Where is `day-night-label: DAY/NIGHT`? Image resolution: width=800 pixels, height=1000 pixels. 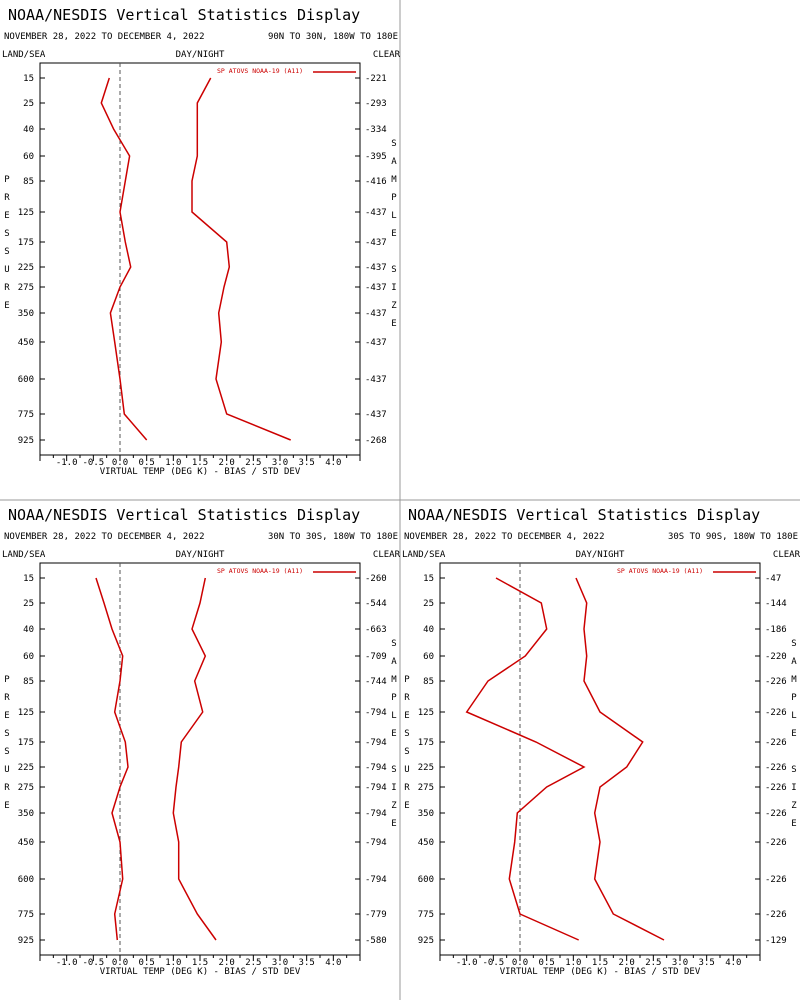
day-night-label: DAY/NIGHT is located at coordinates (600, 555).